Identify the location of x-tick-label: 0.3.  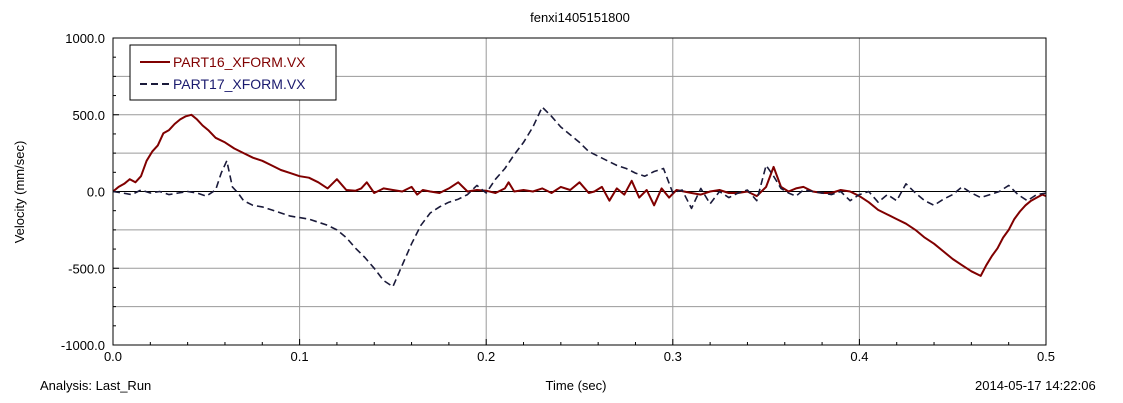
(673, 356).